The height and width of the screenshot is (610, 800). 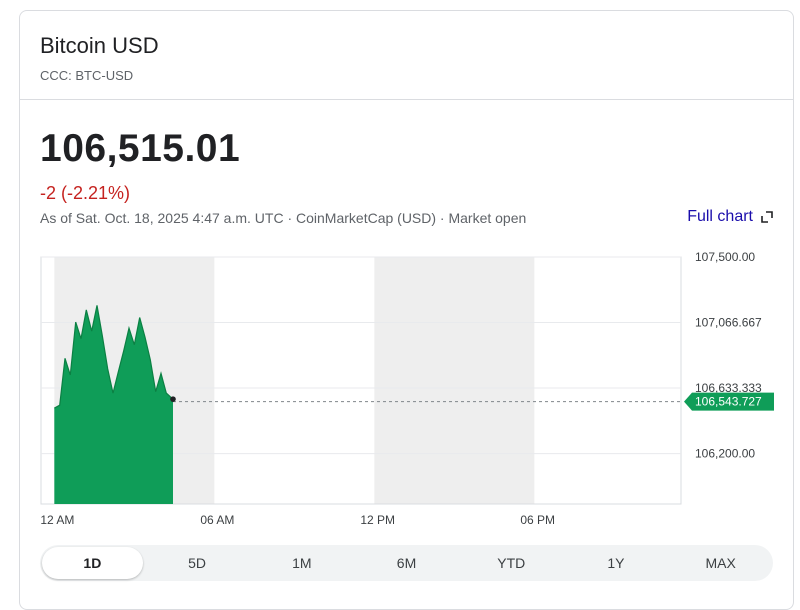 What do you see at coordinates (92, 563) in the screenshot?
I see `range-tab-1d: 1D` at bounding box center [92, 563].